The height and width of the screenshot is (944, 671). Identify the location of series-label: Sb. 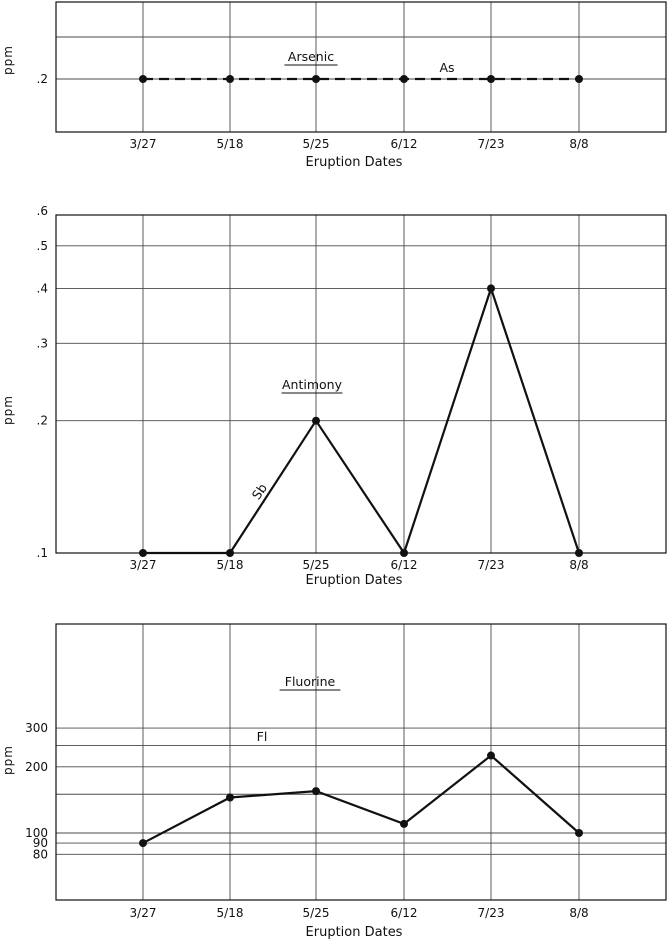
(259, 492).